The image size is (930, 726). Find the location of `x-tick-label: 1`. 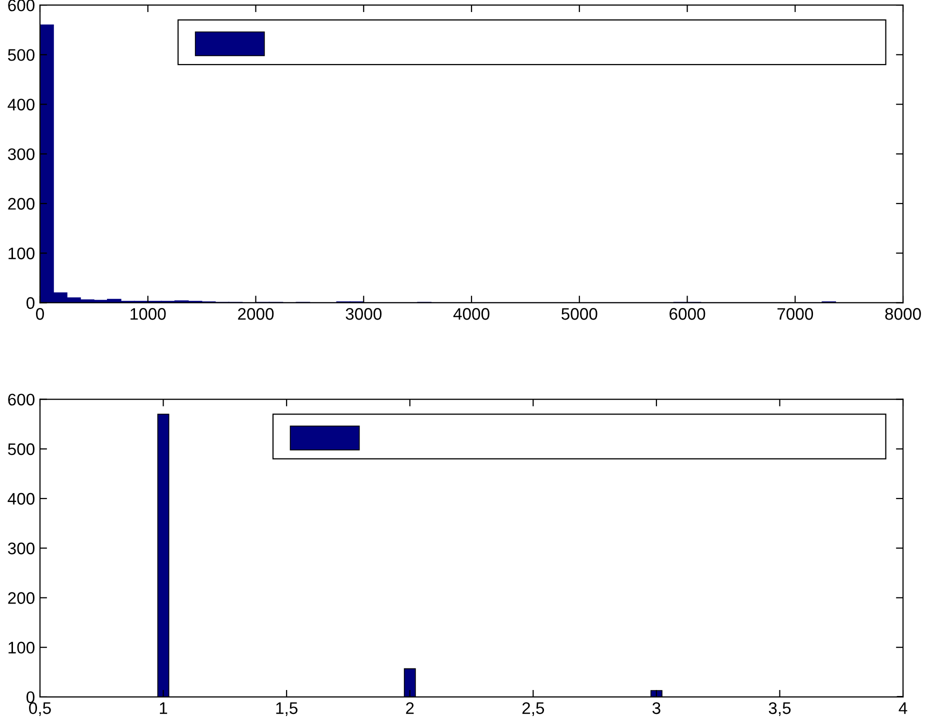

x-tick-label: 1 is located at coordinates (164, 708).